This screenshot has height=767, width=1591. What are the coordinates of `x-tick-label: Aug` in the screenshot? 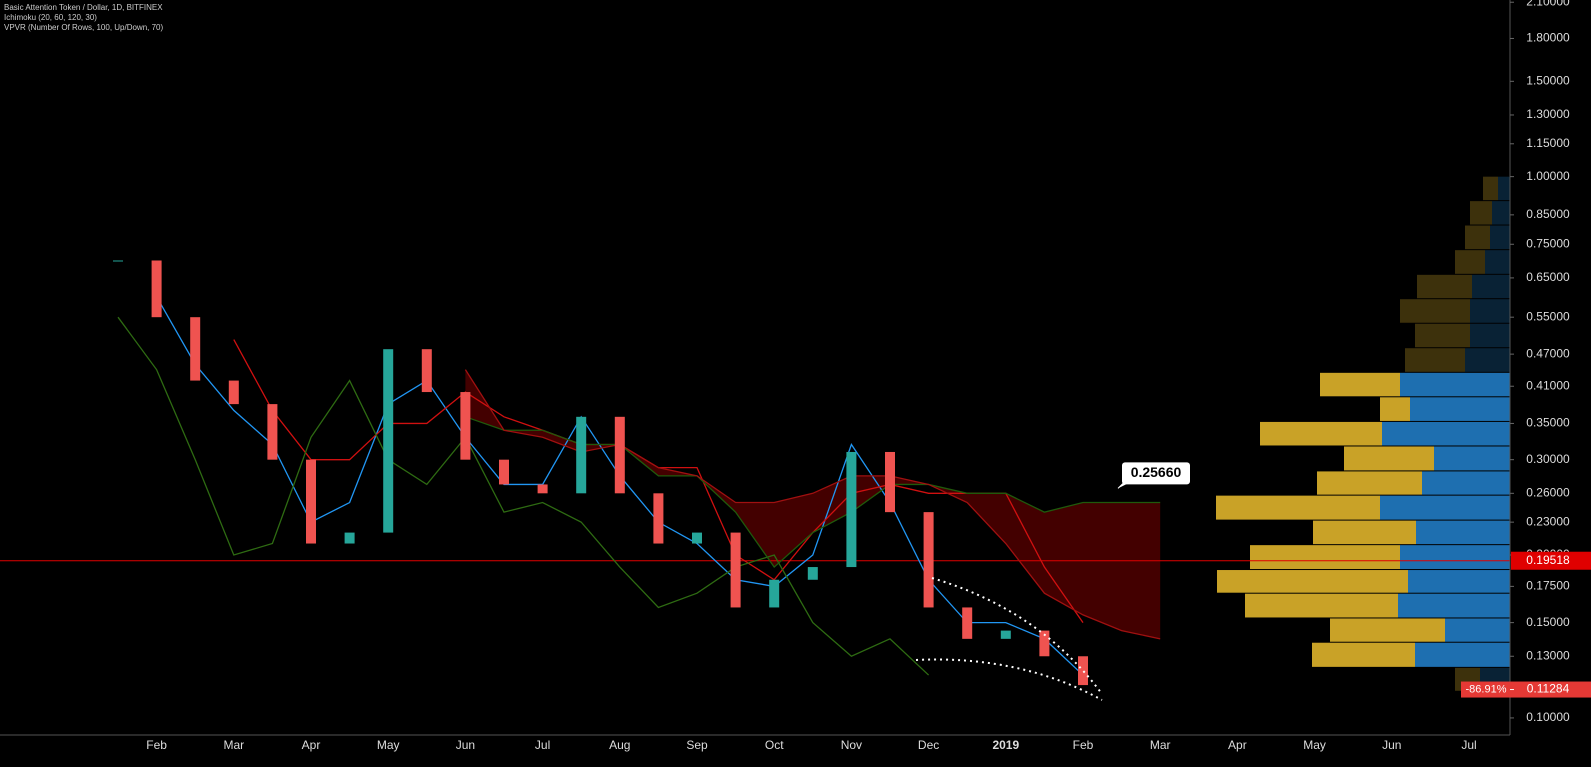 It's located at (619, 745).